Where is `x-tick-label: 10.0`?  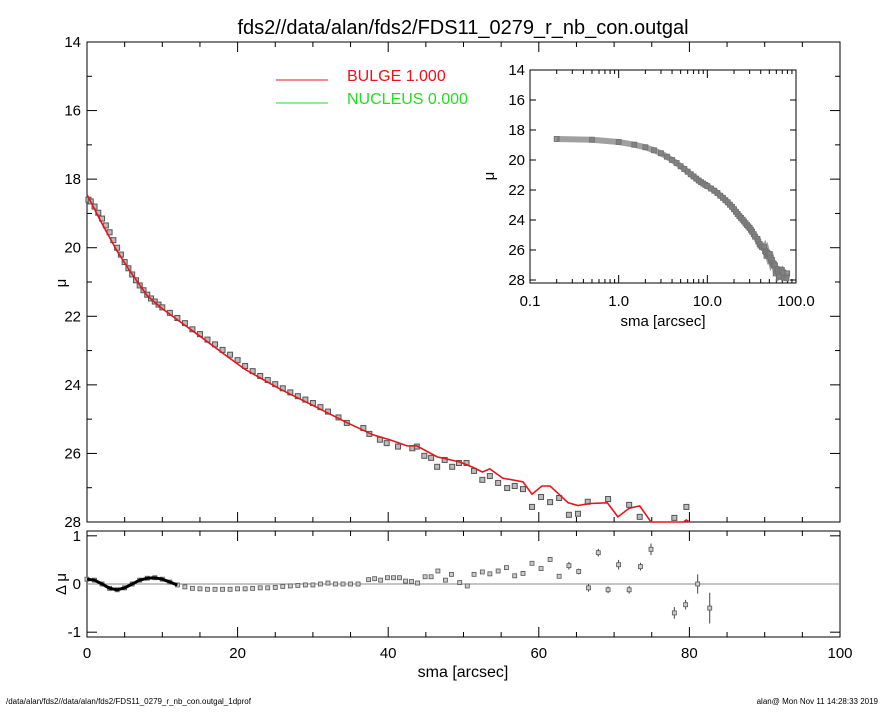 x-tick-label: 10.0 is located at coordinates (707, 301).